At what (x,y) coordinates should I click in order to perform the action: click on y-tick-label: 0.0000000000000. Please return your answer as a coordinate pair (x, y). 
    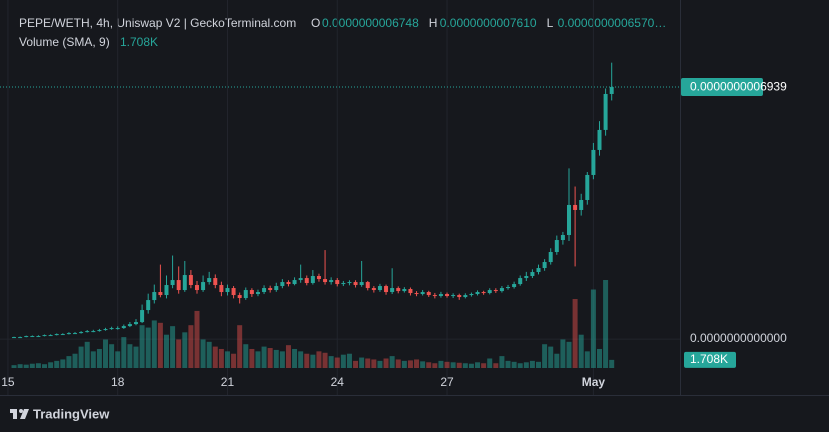
    Looking at the image, I should click on (738, 338).